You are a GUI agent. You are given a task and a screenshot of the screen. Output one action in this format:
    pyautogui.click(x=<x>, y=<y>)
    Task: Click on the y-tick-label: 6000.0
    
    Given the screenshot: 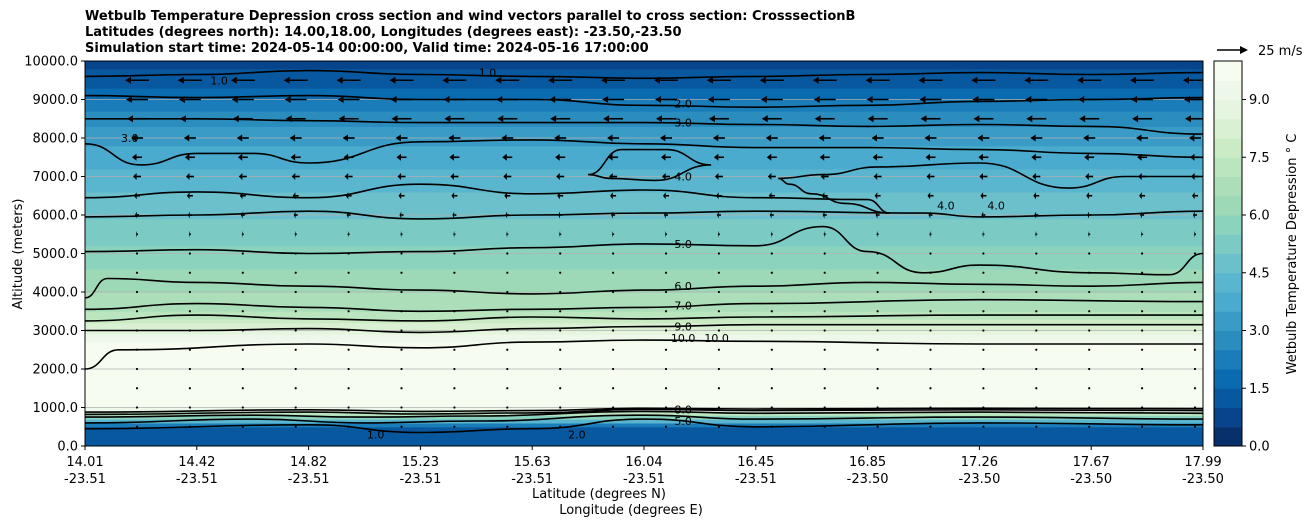 What is the action you would take?
    pyautogui.click(x=56, y=216)
    